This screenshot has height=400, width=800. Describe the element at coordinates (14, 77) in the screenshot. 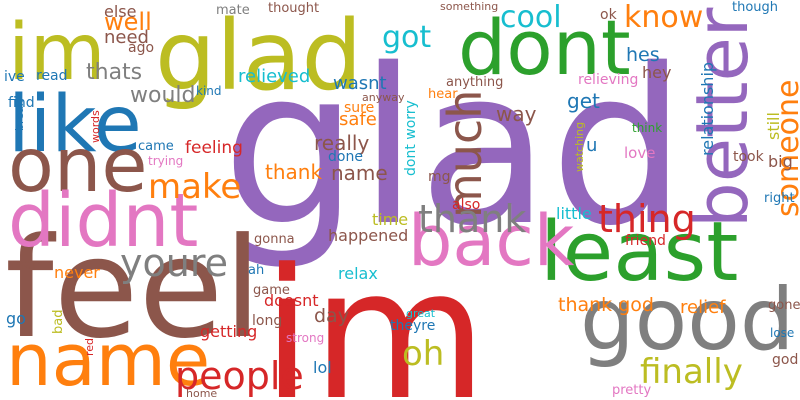

I see `word-ive: ive` at that location.